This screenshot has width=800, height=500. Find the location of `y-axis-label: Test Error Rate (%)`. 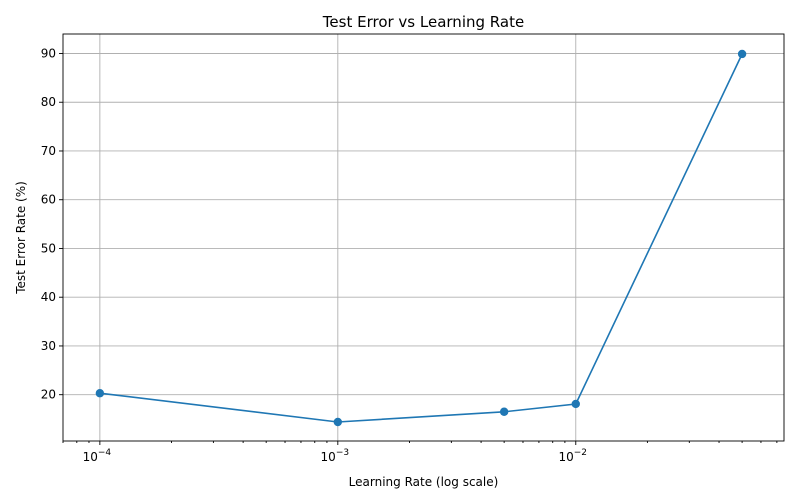

y-axis-label: Test Error Rate (%) is located at coordinates (21, 238).